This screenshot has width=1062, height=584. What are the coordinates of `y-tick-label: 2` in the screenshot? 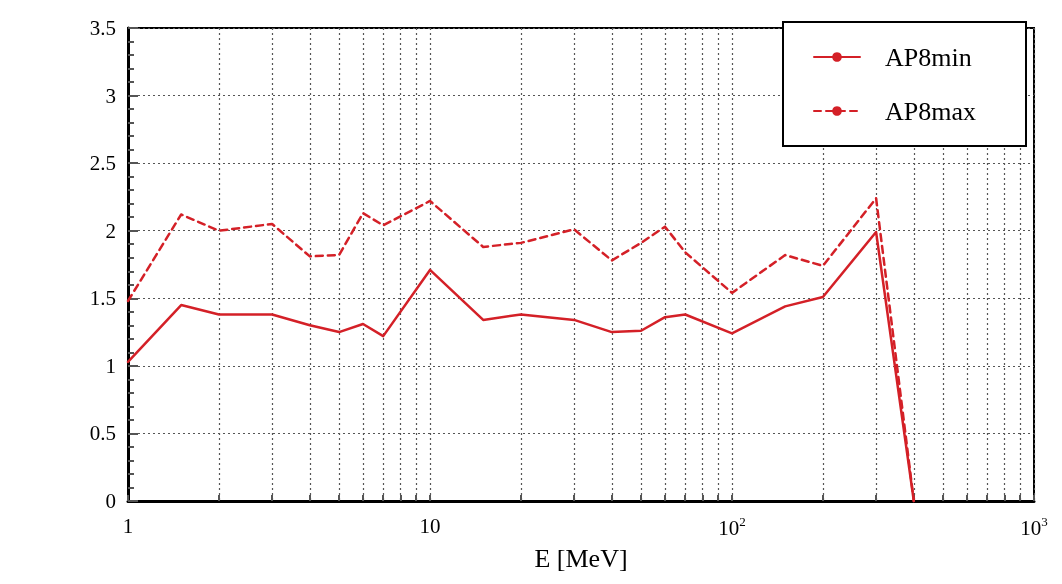 It's located at (110, 230).